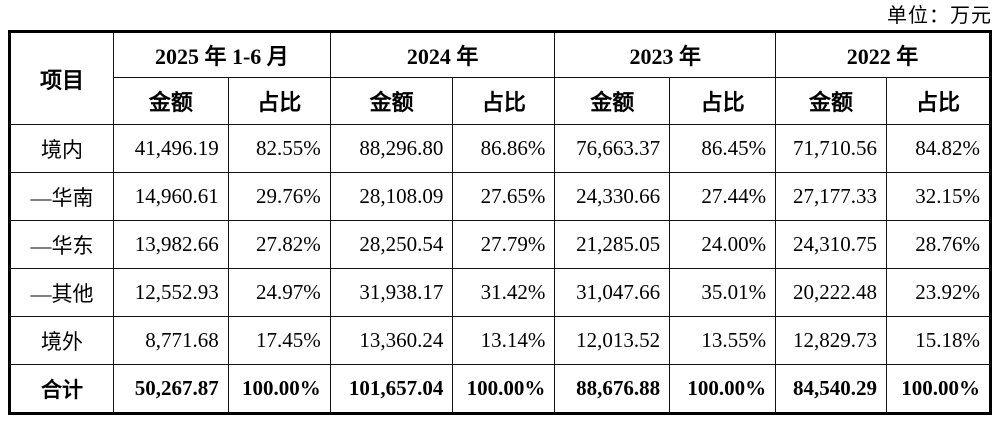 The image size is (1000, 422). What do you see at coordinates (391, 389) in the screenshot?
I see `cell: 101,657.04` at bounding box center [391, 389].